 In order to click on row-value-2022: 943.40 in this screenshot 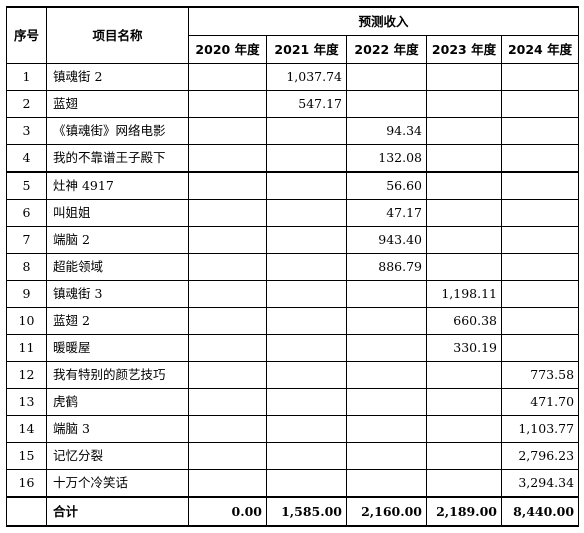, I will do `click(386, 240)`.